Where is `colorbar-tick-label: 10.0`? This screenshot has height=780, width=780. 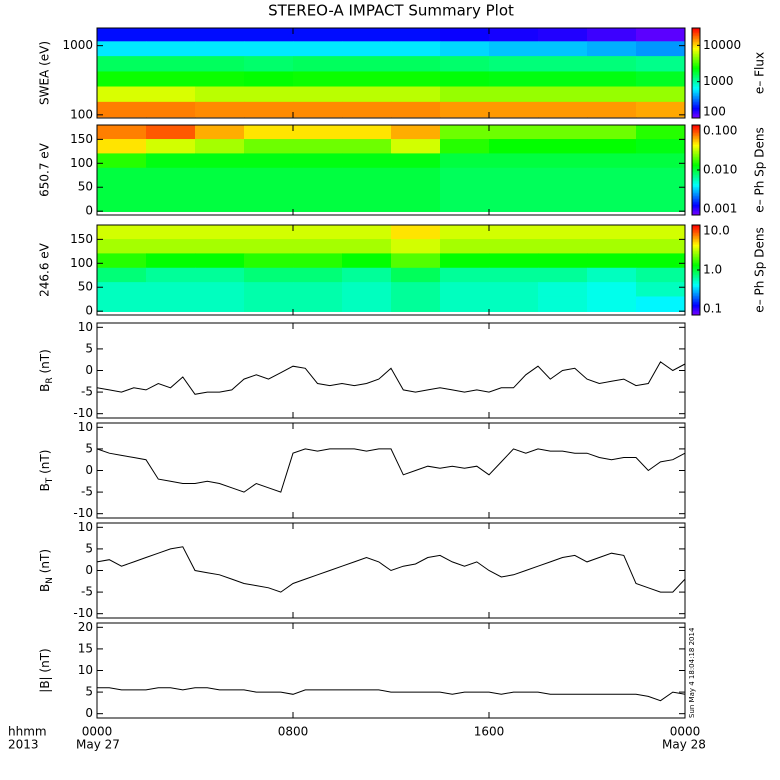
colorbar-tick-label: 10.0 is located at coordinates (716, 231).